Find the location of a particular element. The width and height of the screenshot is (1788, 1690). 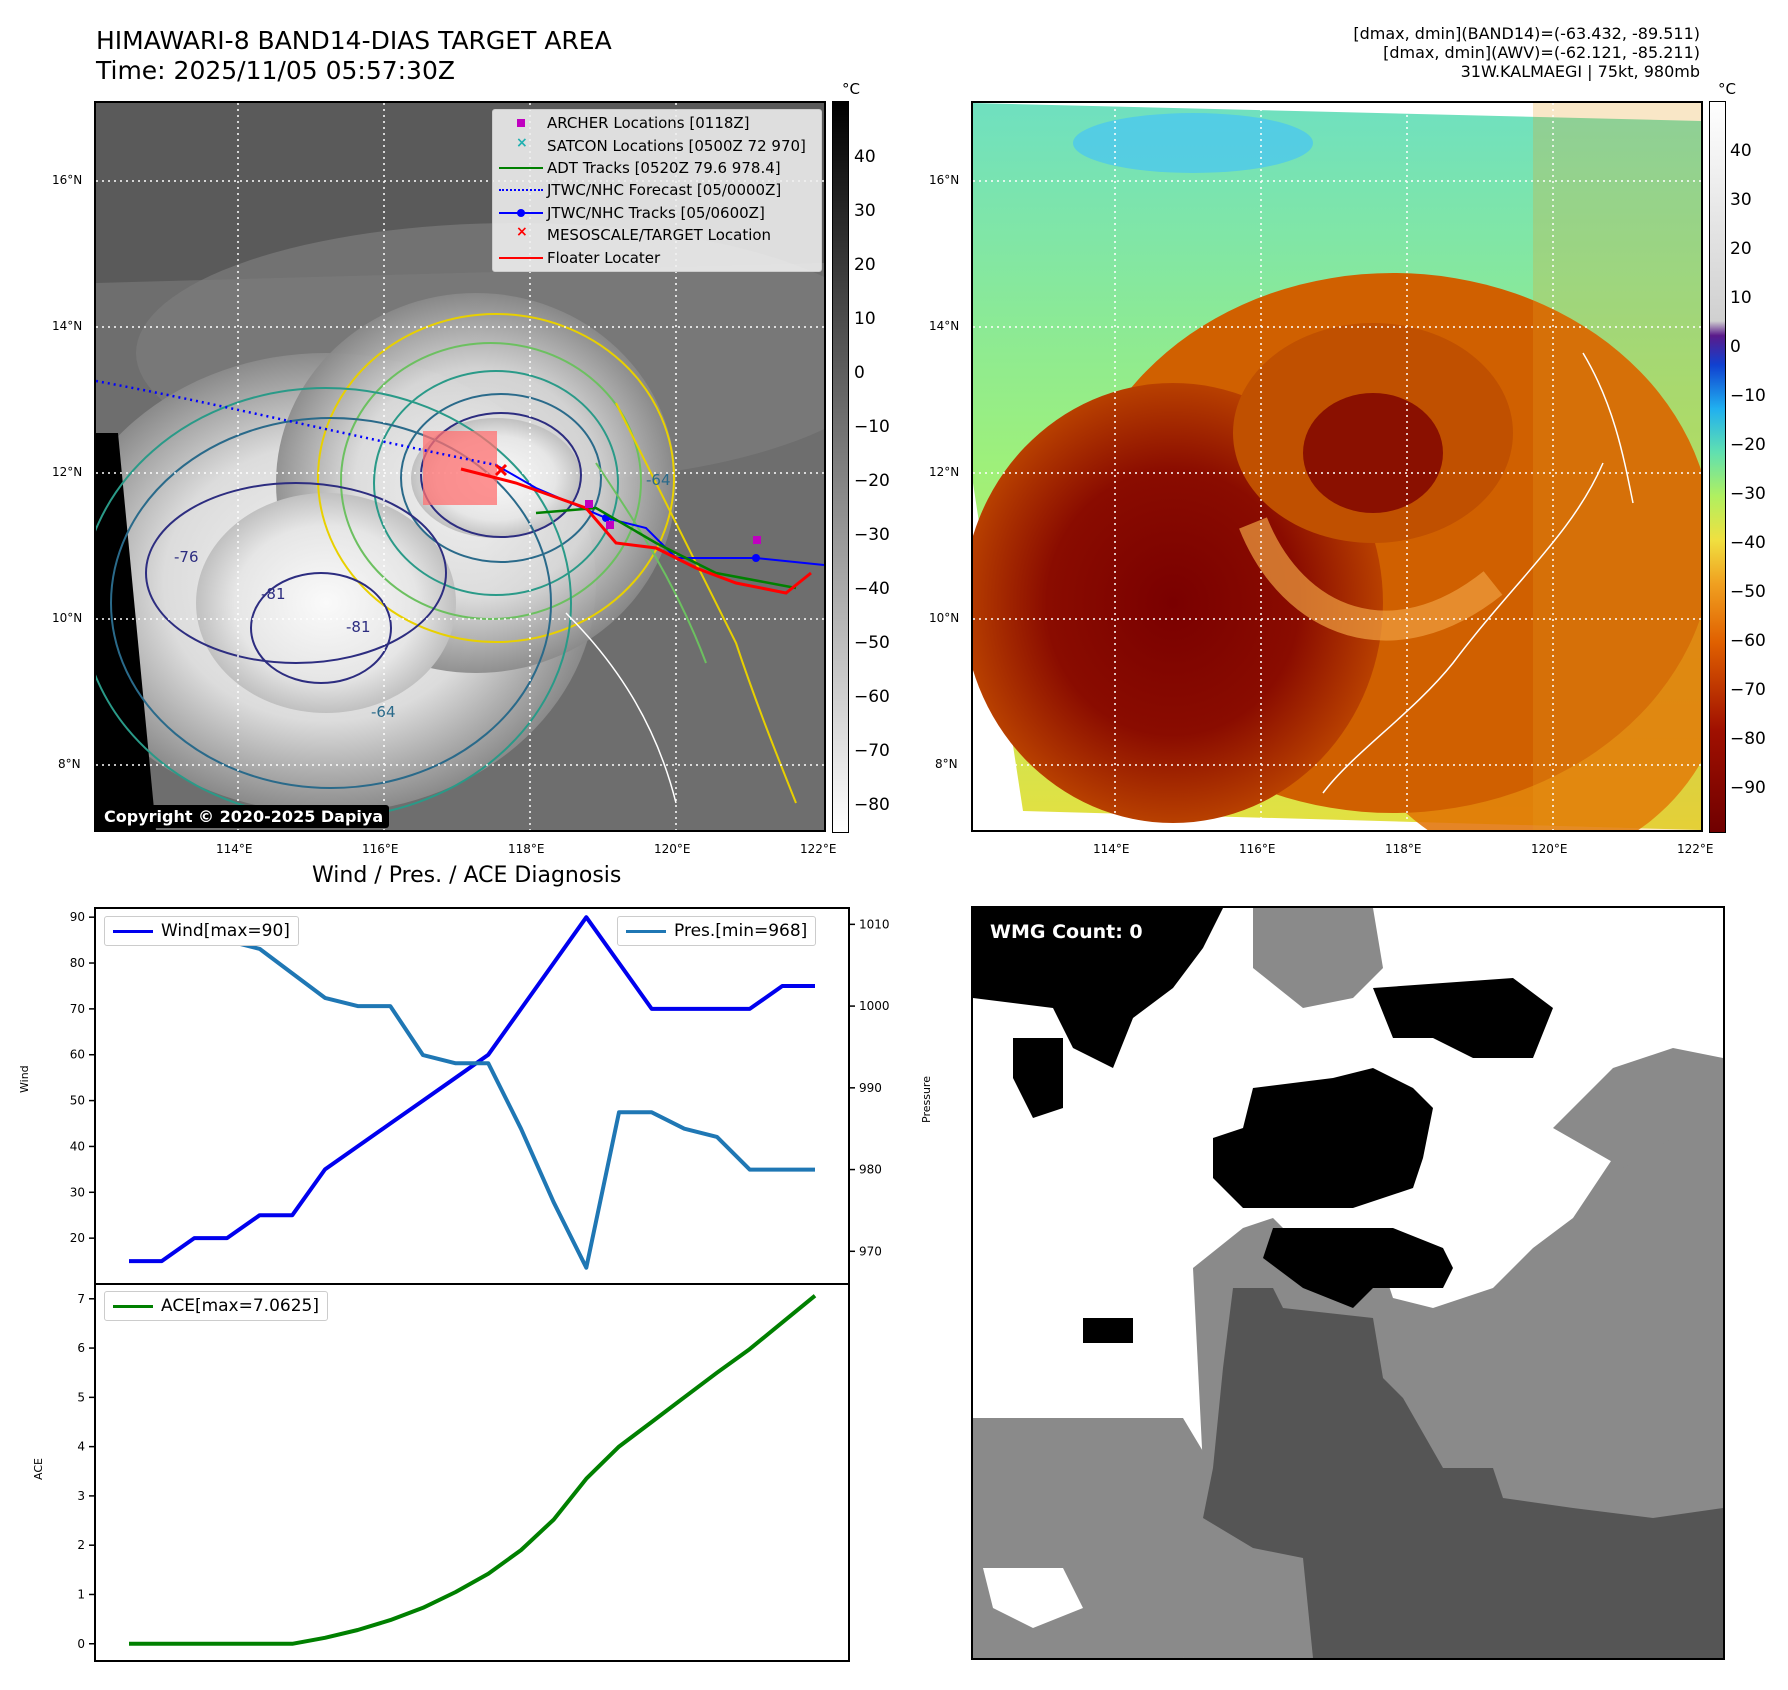

colorbar-right-tick: 0 is located at coordinates (1735, 347).